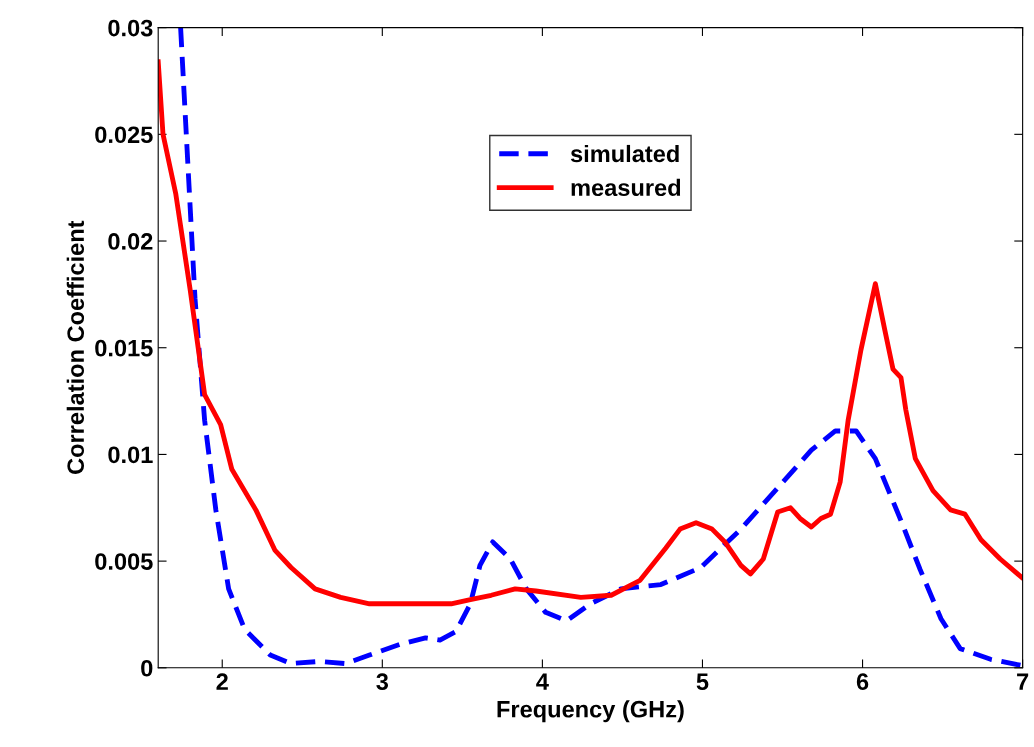 The width and height of the screenshot is (1034, 747). What do you see at coordinates (124, 561) in the screenshot?
I see `y-tick-label: 0.005` at bounding box center [124, 561].